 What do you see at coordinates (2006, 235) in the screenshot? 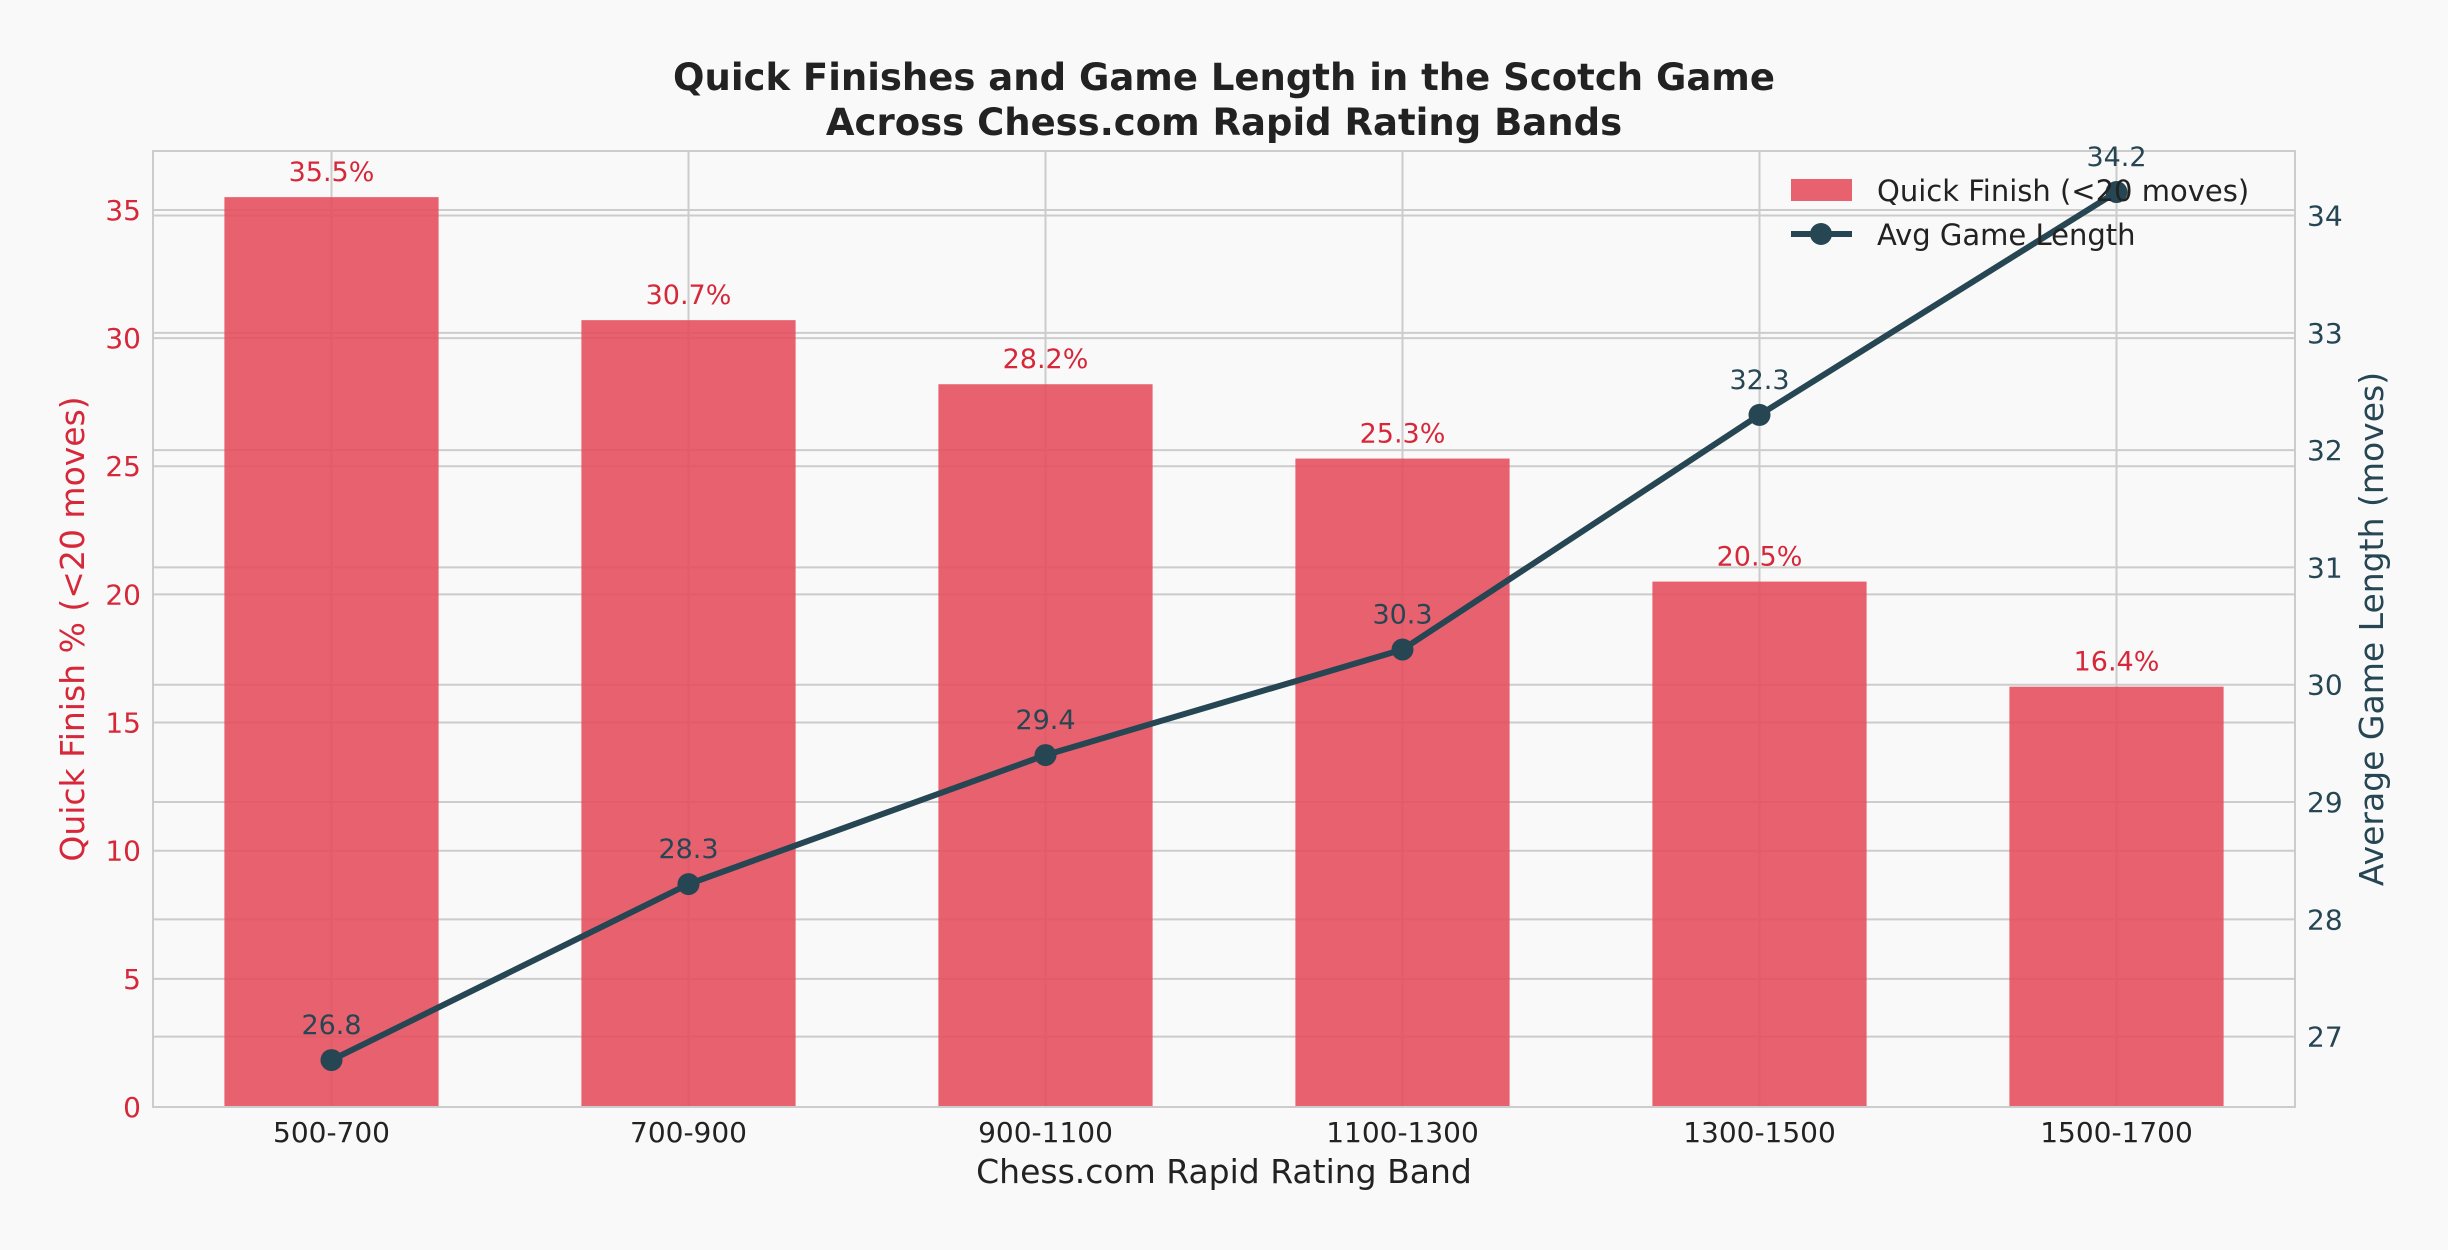
I see `legend-line-label: Avg Game Length` at bounding box center [2006, 235].